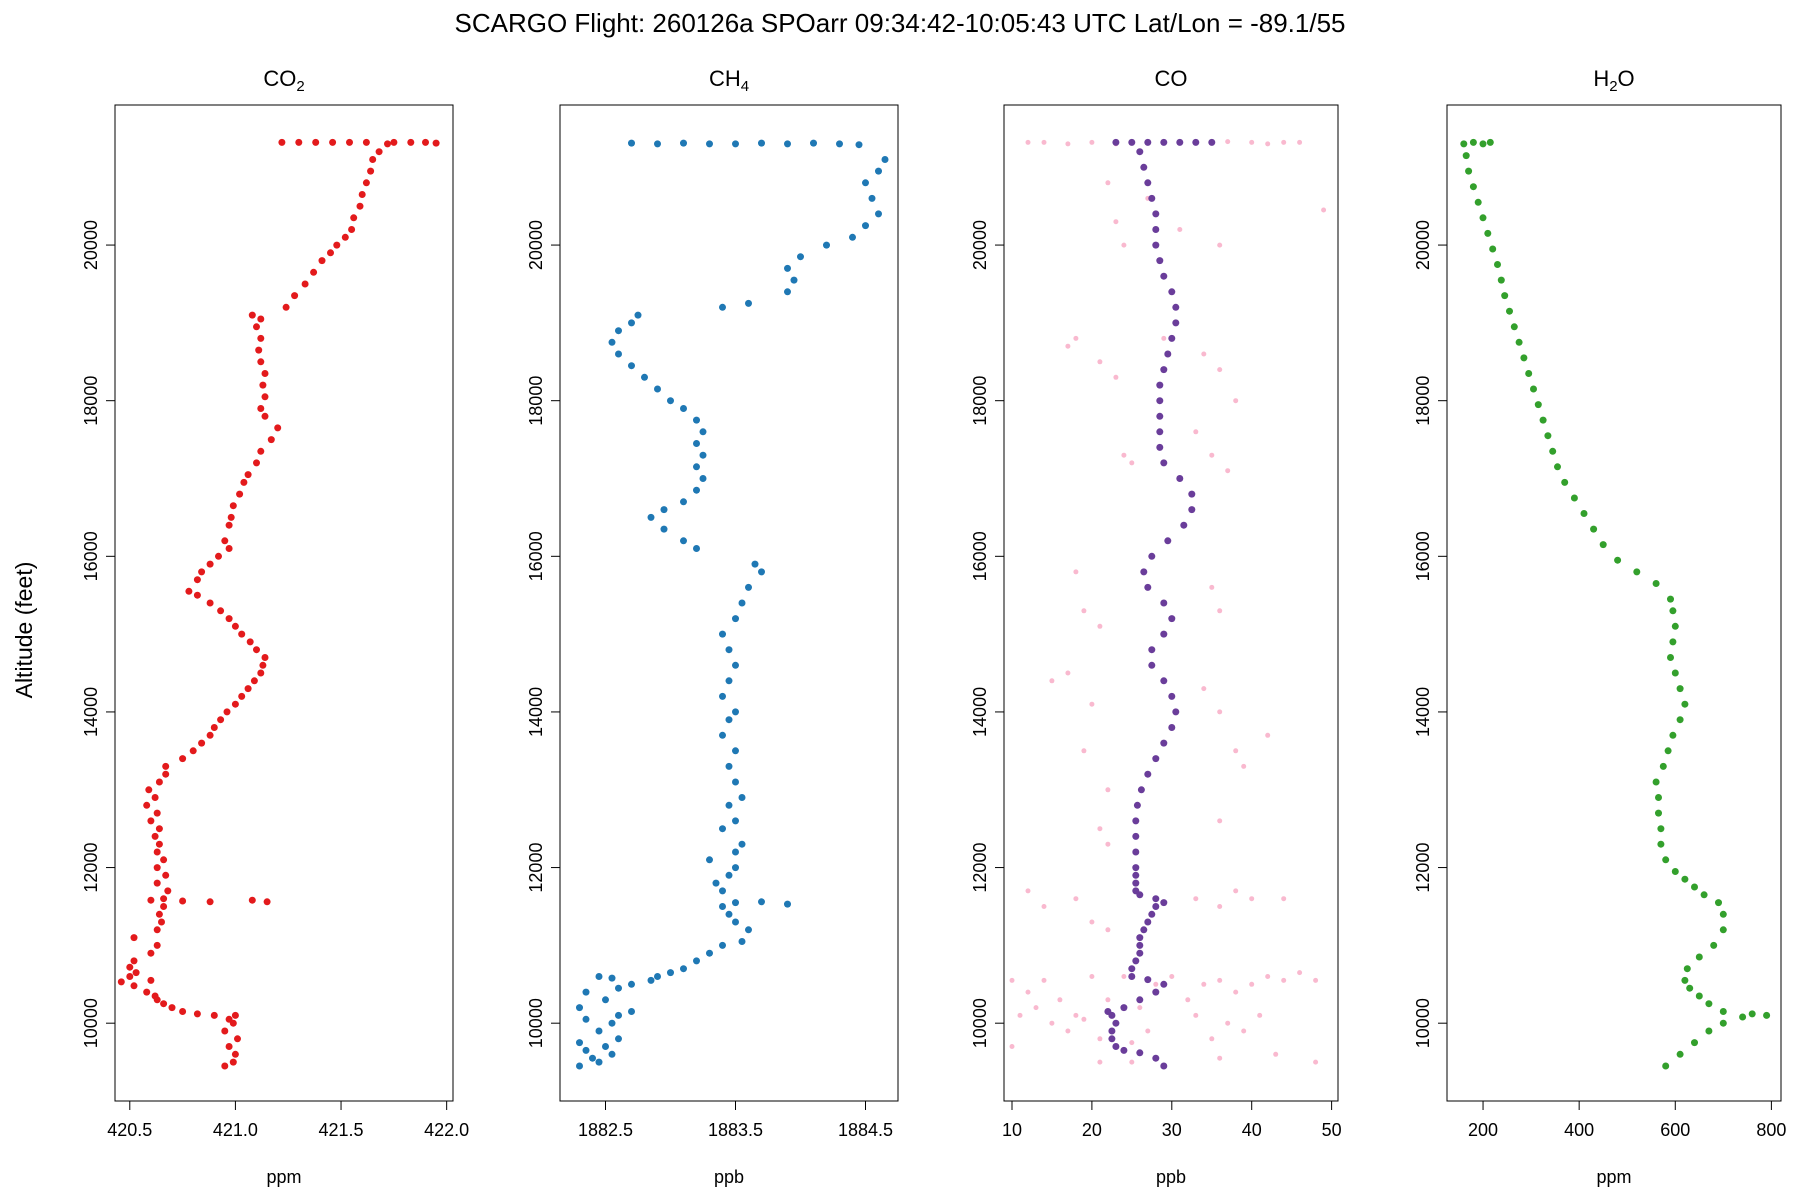 This screenshot has width=1800, height=1200. I want to click on x-tick-label: 30, so click(1172, 1130).